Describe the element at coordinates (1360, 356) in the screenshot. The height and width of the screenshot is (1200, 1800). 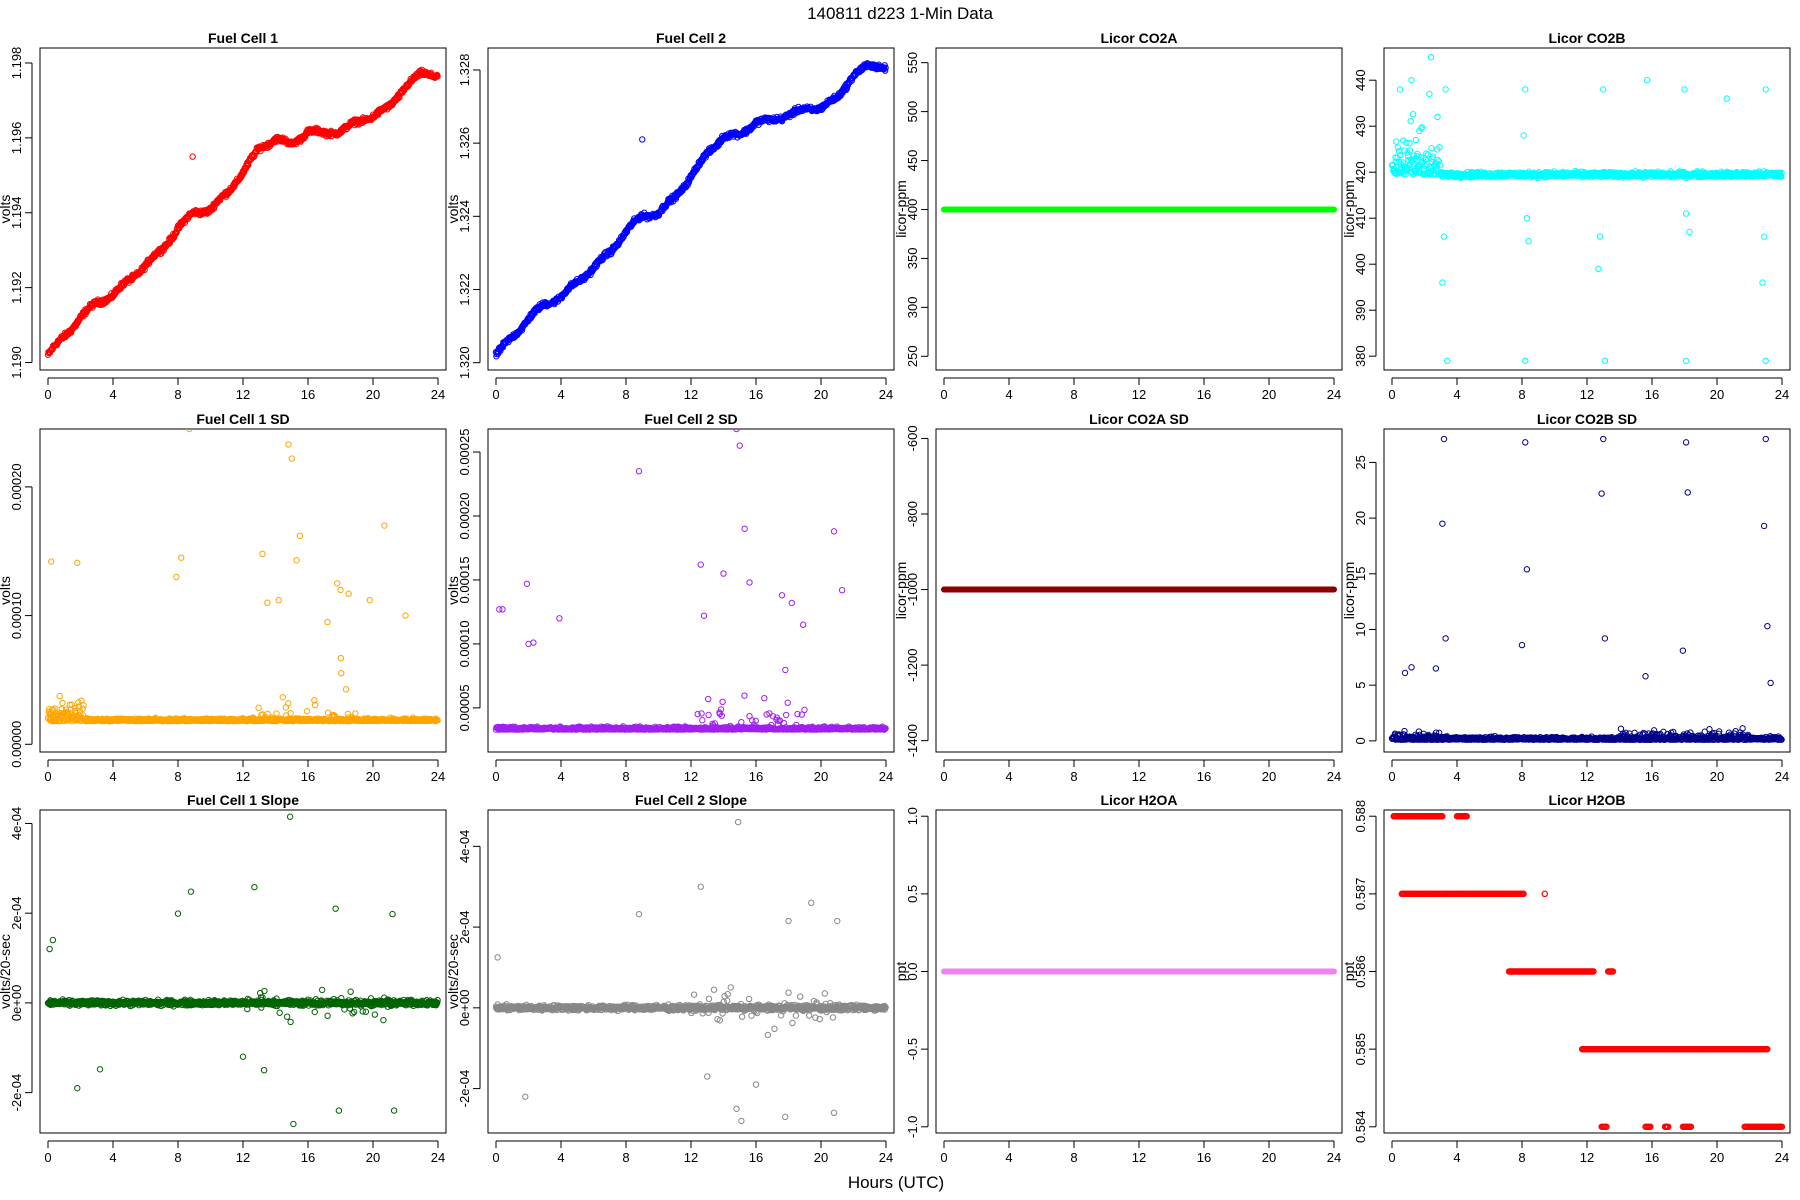
I see `y-tick-label: 380` at that location.